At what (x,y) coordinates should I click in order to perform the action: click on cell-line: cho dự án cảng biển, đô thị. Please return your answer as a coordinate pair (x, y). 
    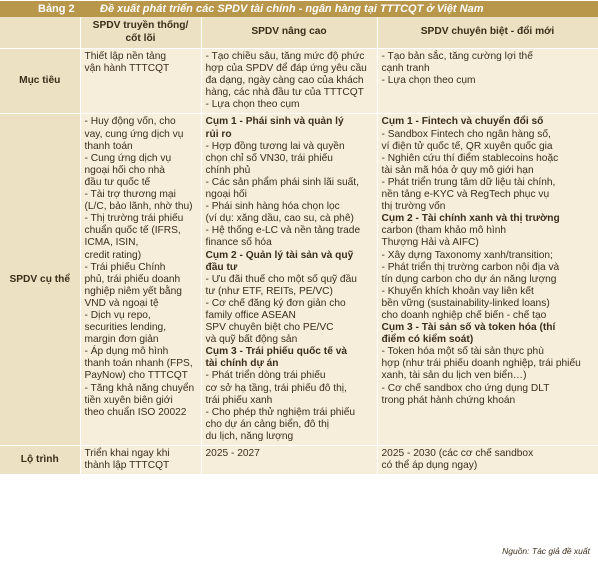
    Looking at the image, I should click on (267, 424).